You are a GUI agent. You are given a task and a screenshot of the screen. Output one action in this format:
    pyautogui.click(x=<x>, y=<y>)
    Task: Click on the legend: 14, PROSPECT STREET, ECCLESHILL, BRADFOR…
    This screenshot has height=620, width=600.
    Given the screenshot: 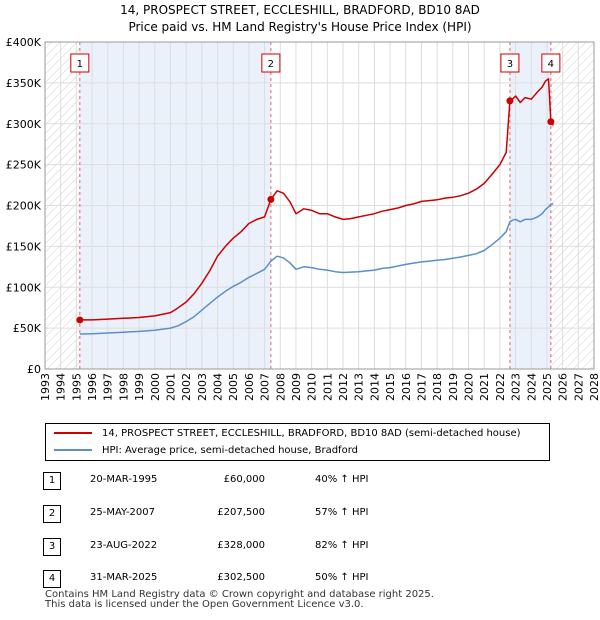 What is the action you would take?
    pyautogui.click(x=297, y=442)
    